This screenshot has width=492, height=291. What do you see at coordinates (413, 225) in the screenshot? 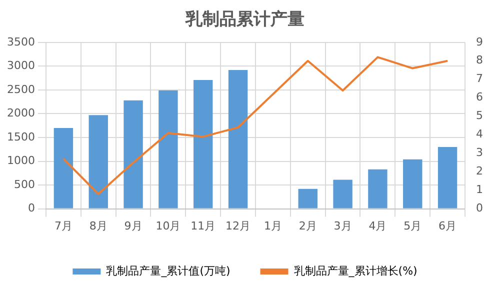
I see `x-tick-label: 5月` at bounding box center [413, 225].